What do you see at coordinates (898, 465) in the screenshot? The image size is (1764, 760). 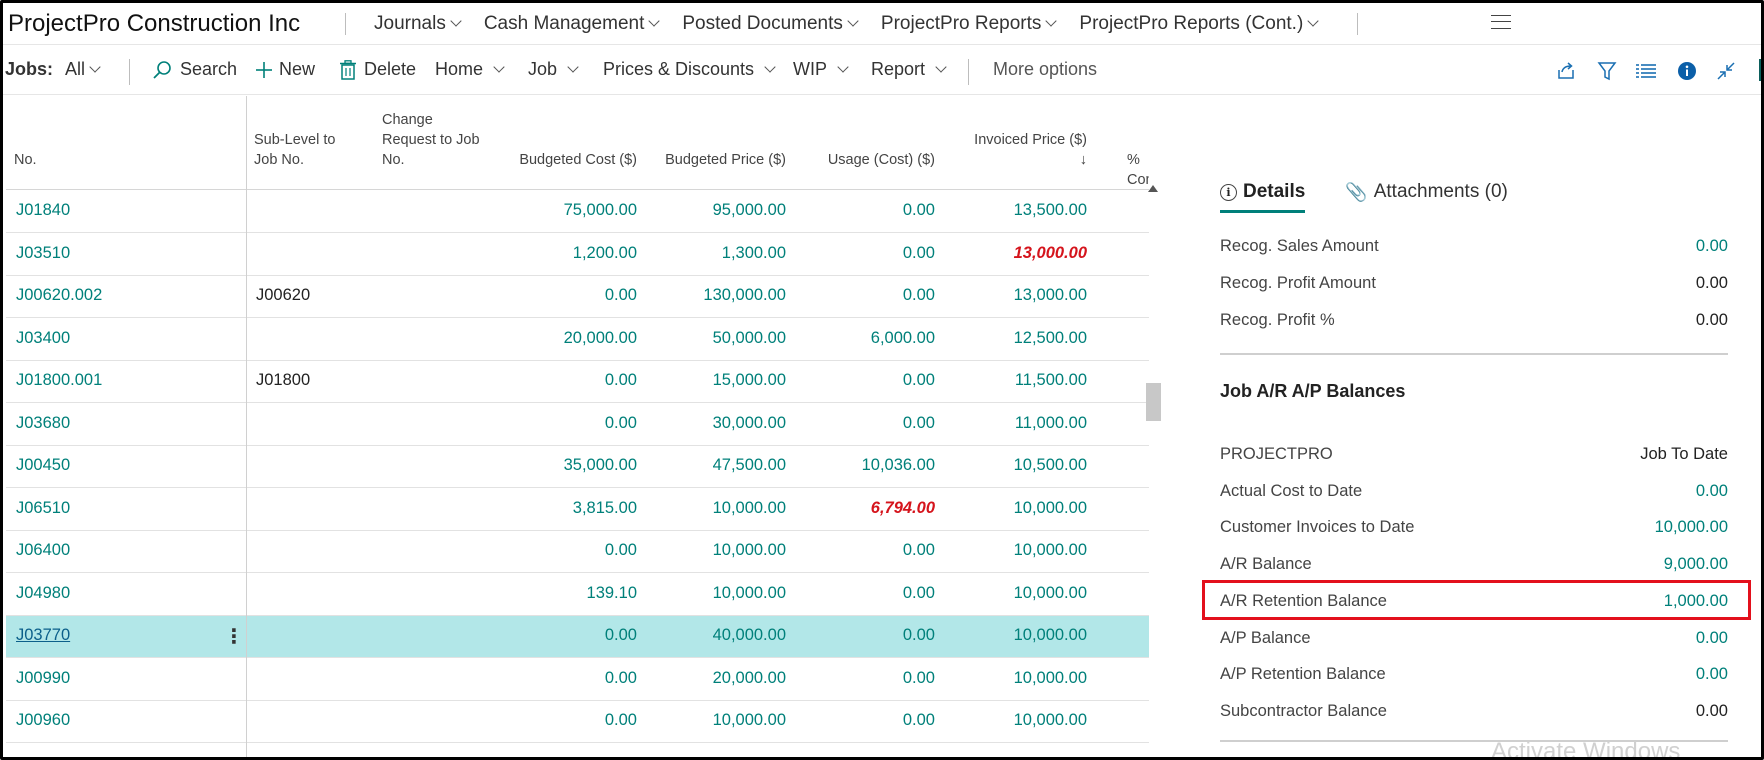 I see `usage-cost-value: 10,036.00` at bounding box center [898, 465].